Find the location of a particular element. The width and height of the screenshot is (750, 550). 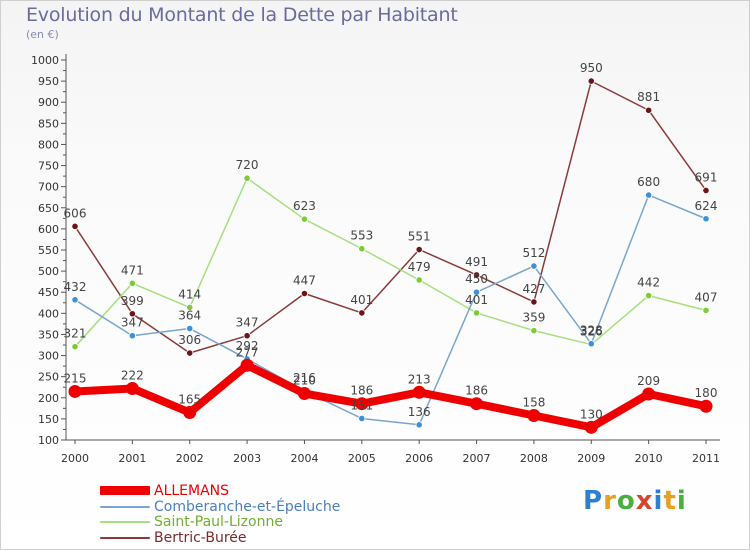

y-tick-label: 150 is located at coordinates (48, 419).